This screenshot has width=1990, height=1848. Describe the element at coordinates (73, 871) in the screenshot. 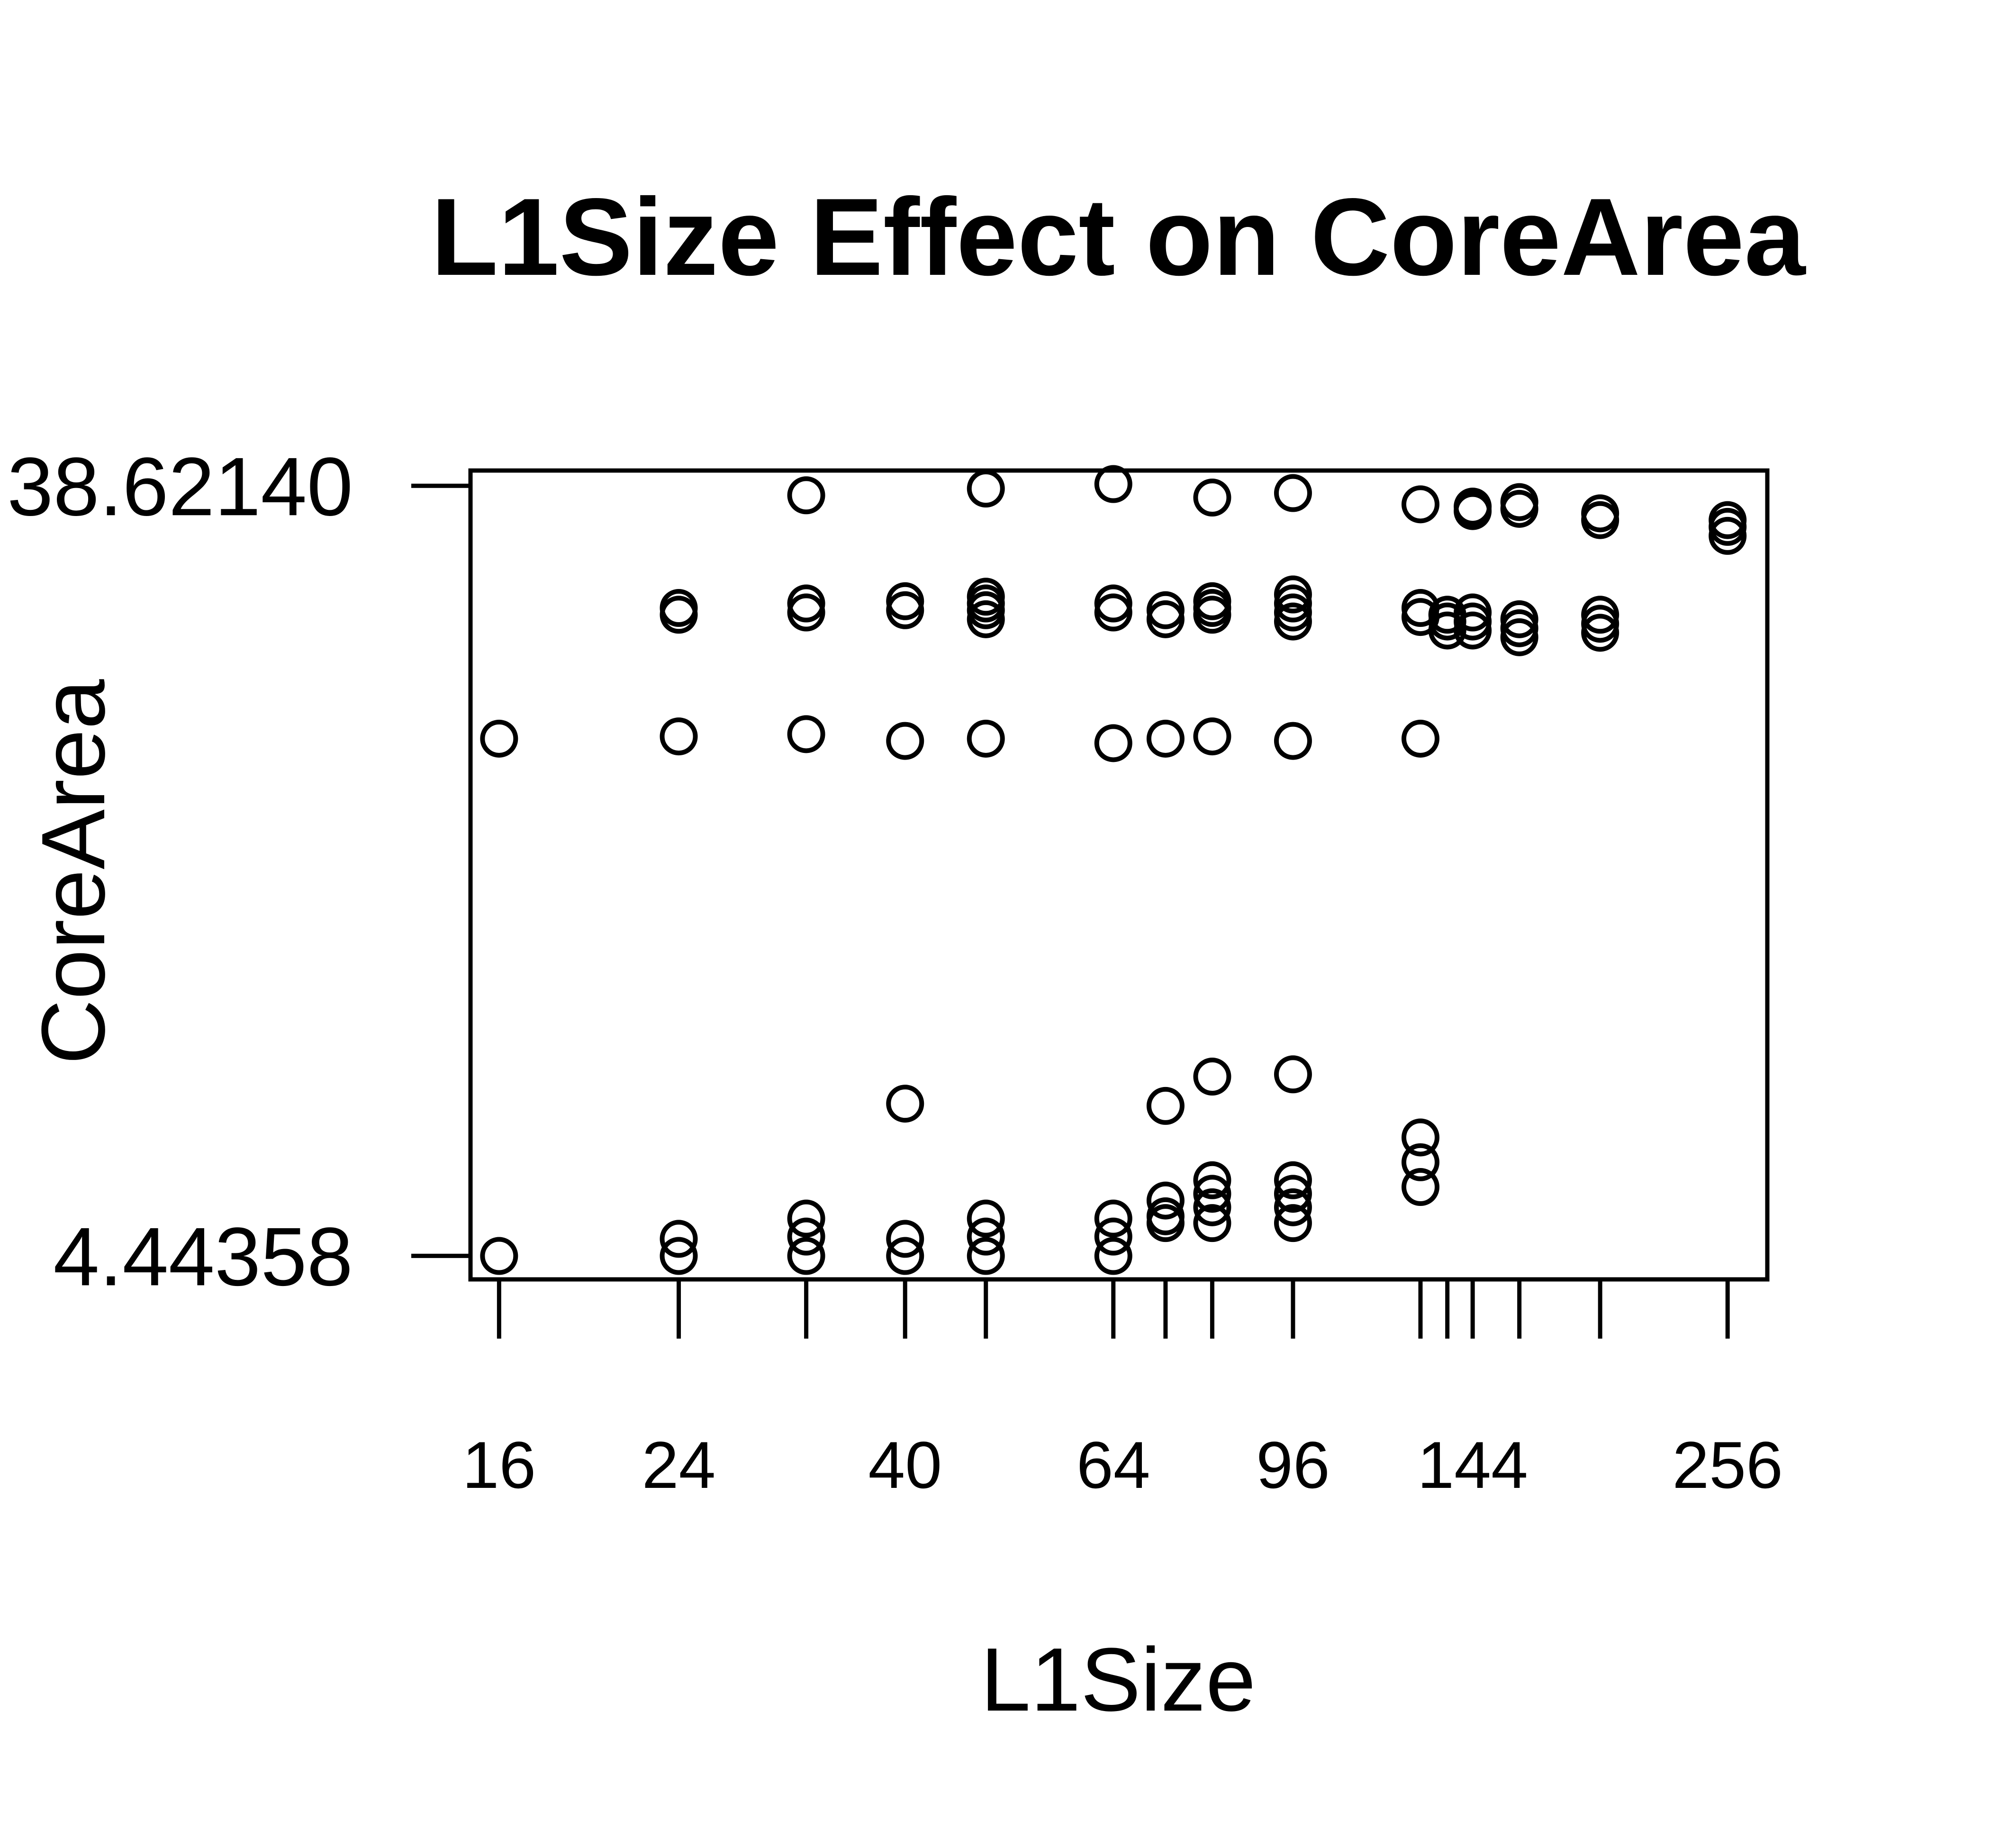

I see `y-axis-title: CoreArea` at that location.